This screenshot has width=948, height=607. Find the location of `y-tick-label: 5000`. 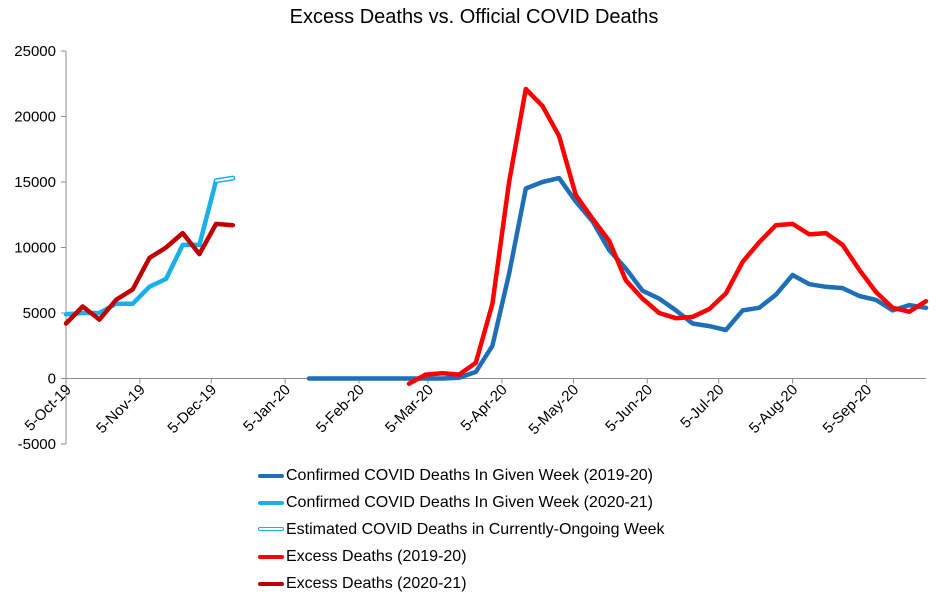

y-tick-label: 5000 is located at coordinates (39, 313).